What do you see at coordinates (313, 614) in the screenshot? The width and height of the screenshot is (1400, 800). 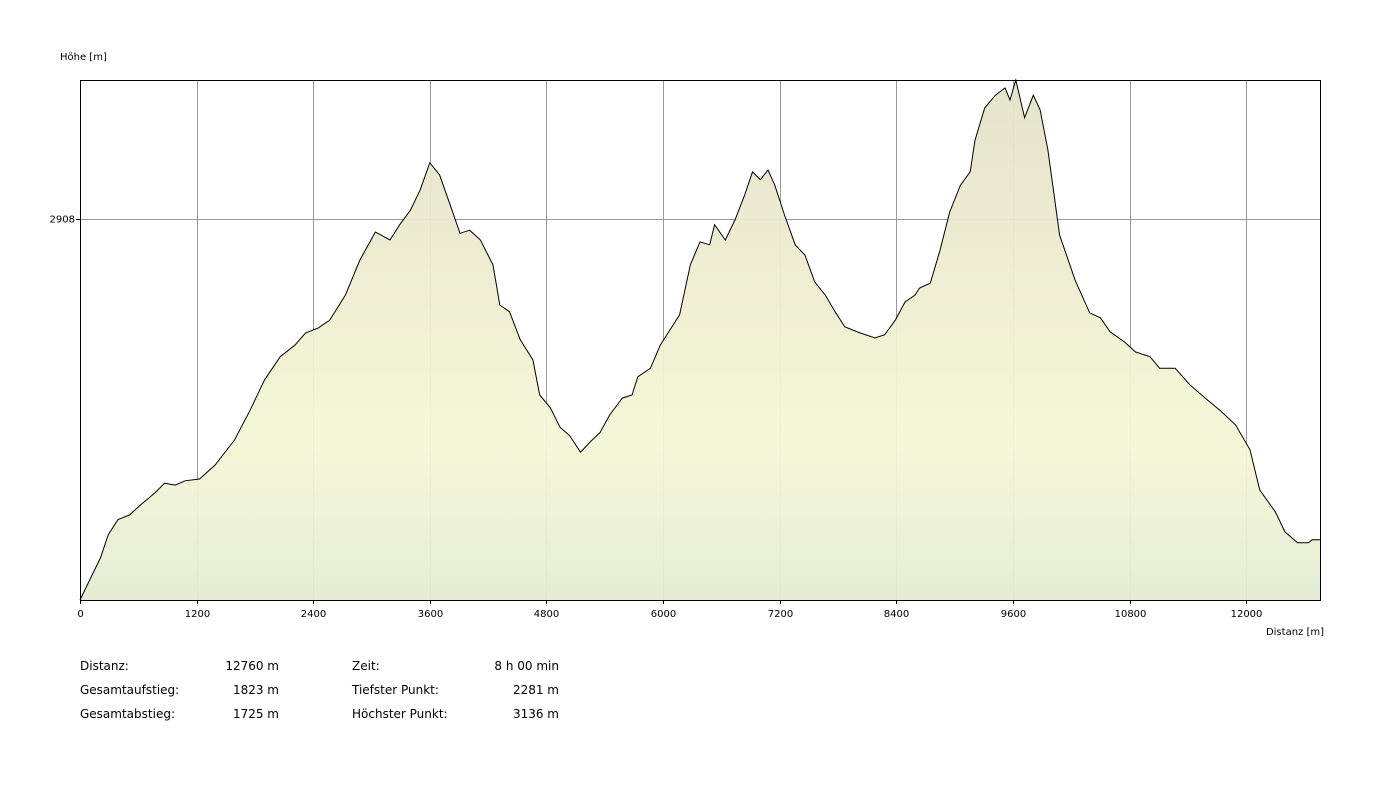 I see `x-tick-label: 2400` at bounding box center [313, 614].